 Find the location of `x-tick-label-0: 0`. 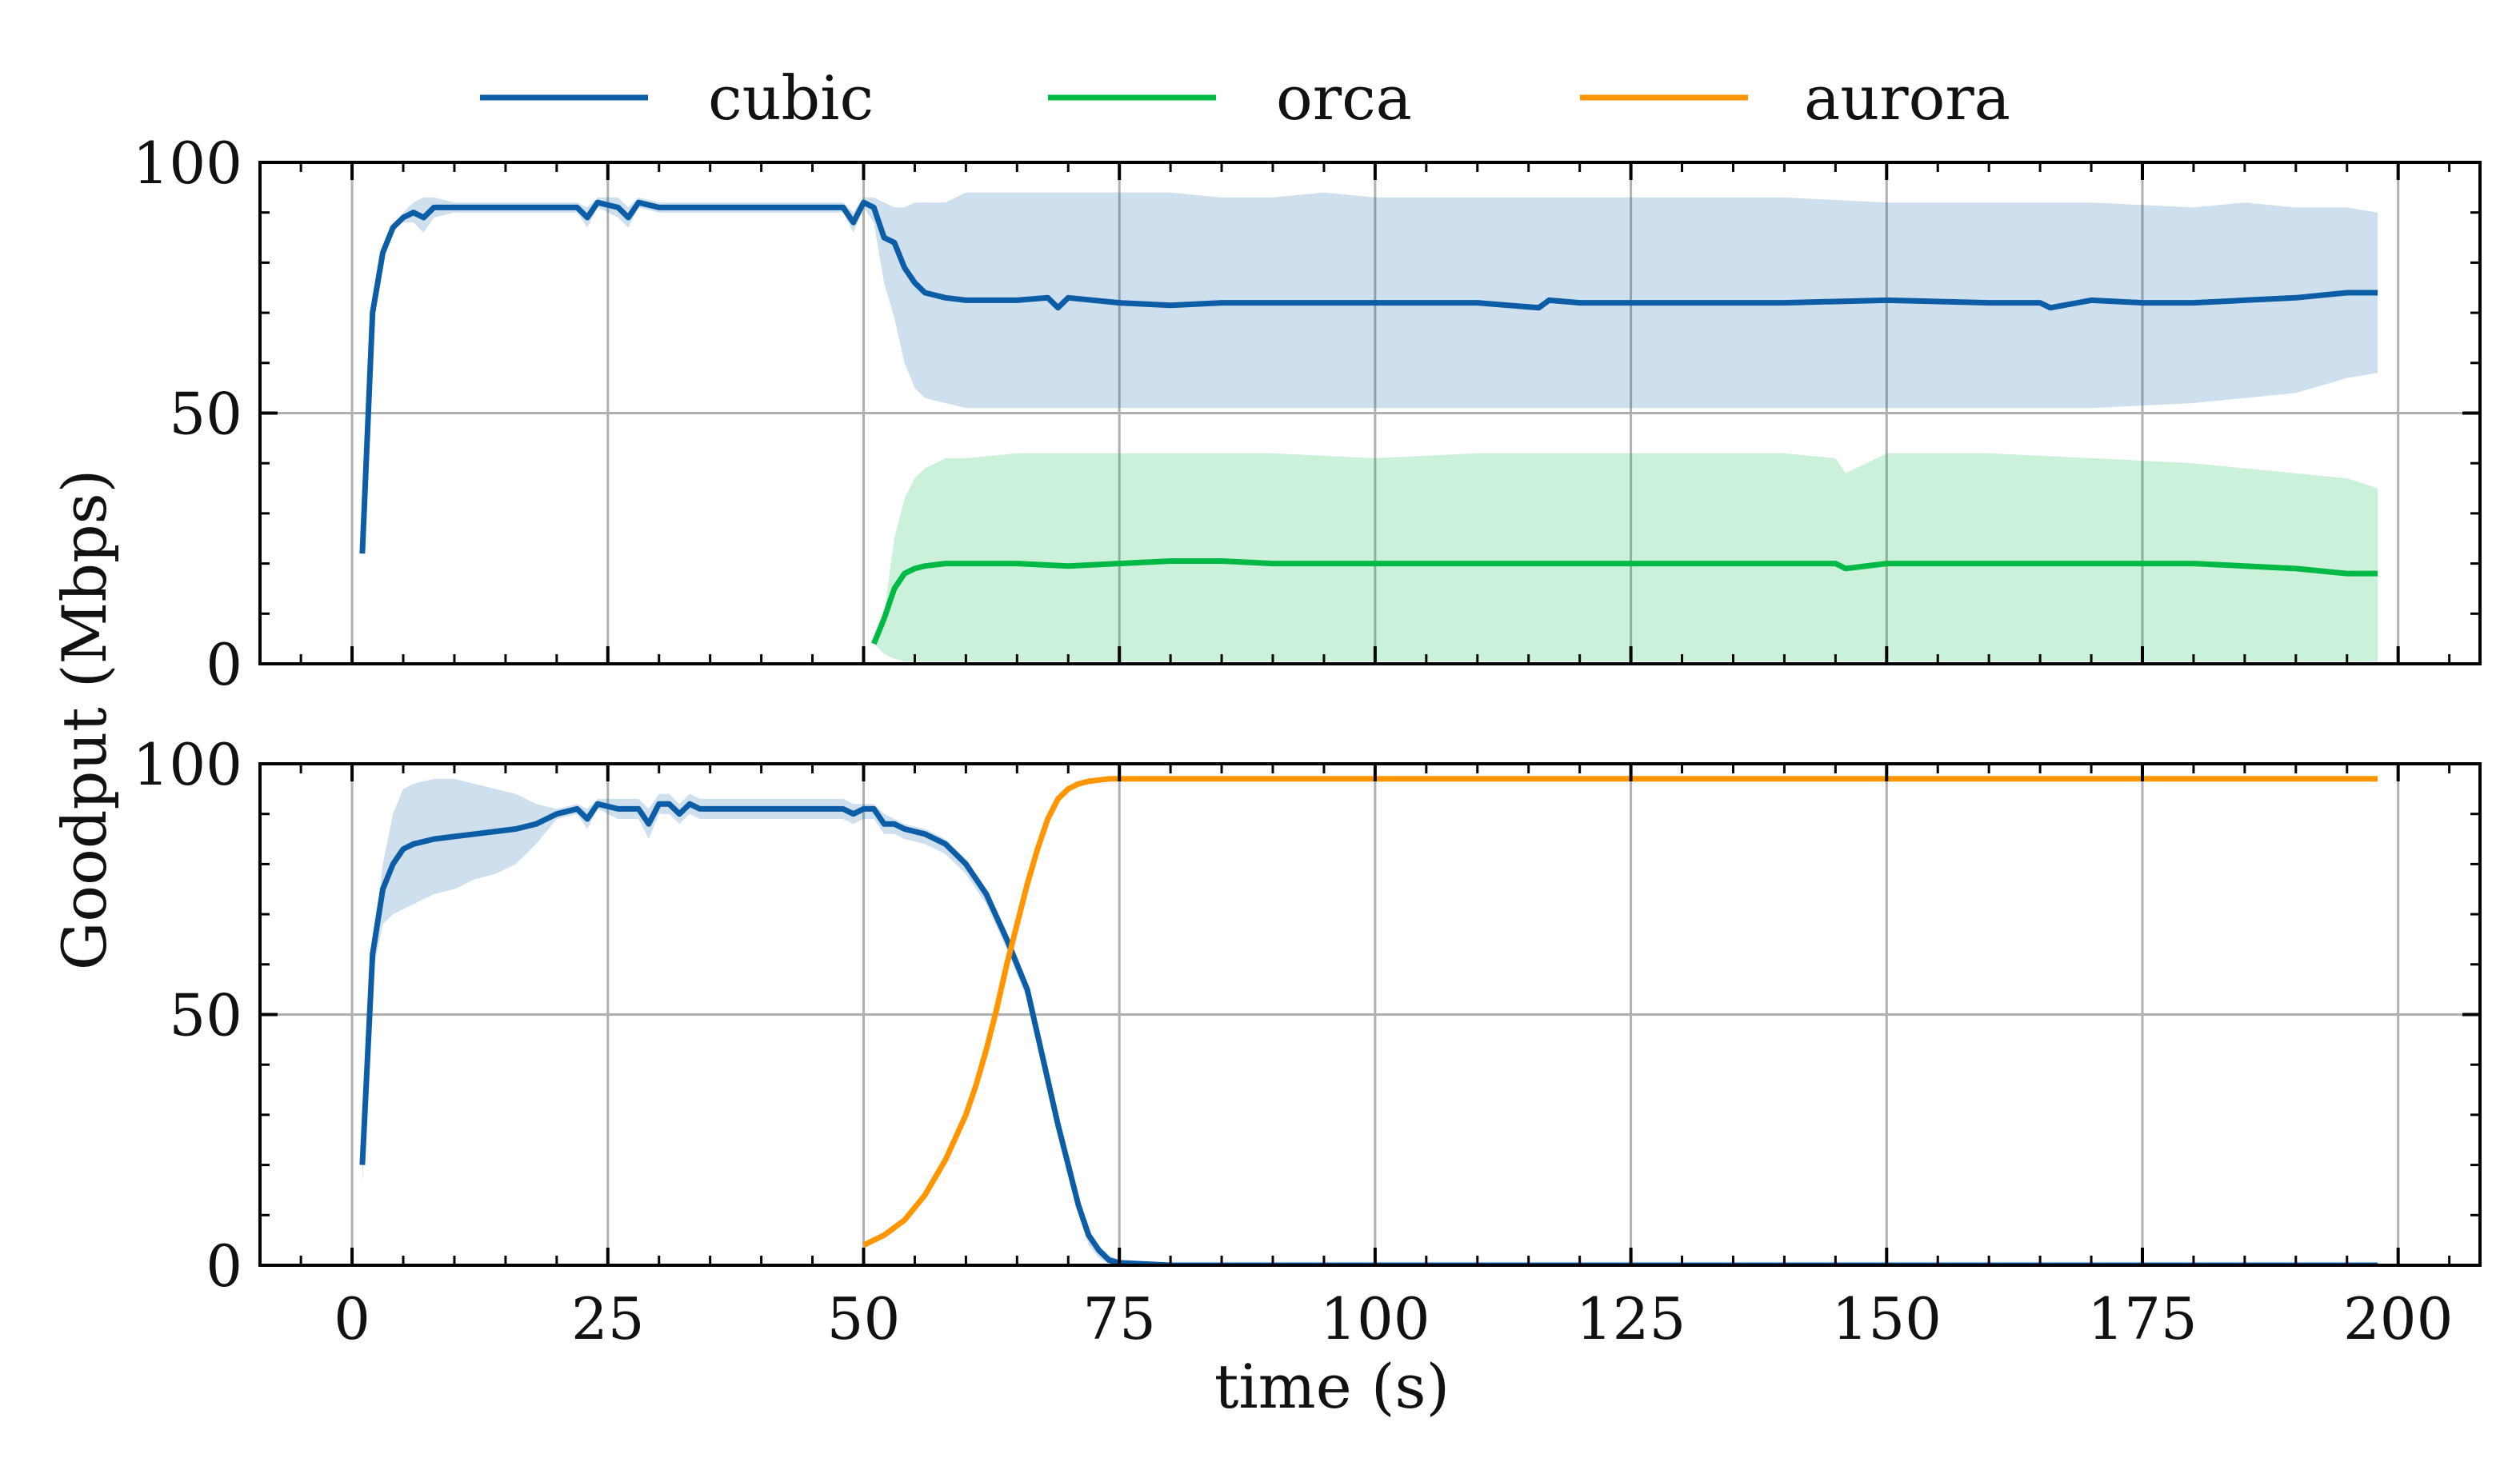

x-tick-label-0: 0 is located at coordinates (352, 1319).